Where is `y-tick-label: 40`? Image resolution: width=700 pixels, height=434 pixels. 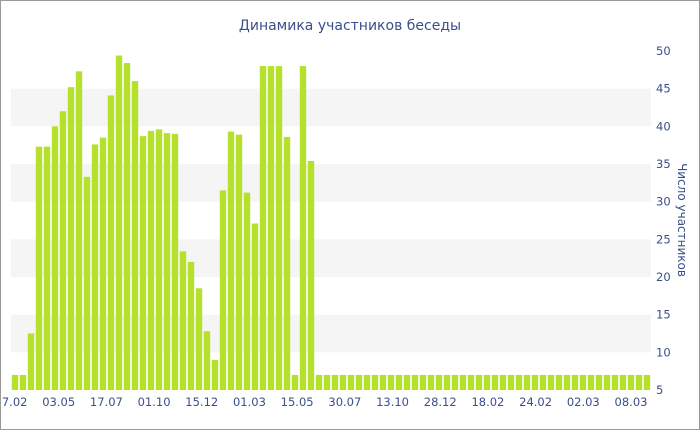 y-tick-label: 40 is located at coordinates (663, 126).